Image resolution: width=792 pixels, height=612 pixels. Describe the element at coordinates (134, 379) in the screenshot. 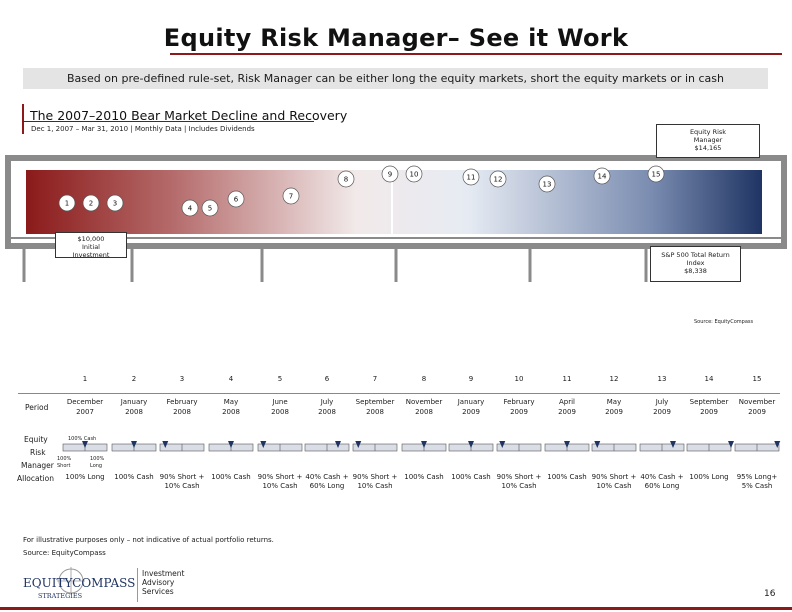

I see `column-number: 2` at that location.